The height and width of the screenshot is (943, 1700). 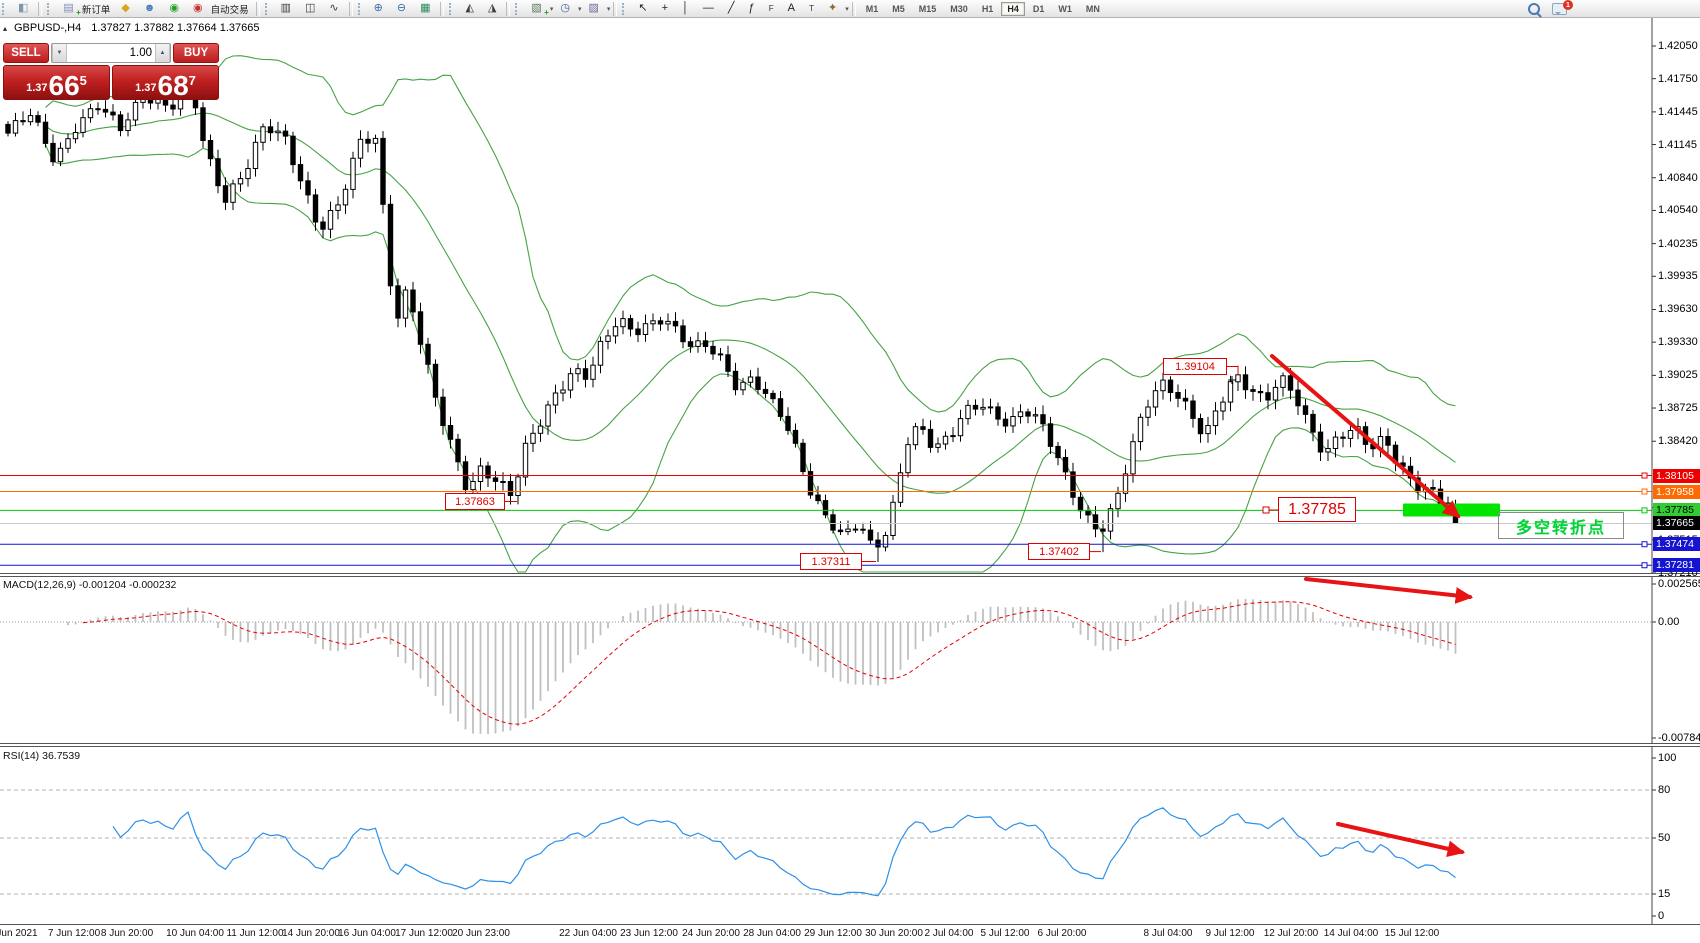 What do you see at coordinates (1059, 551) in the screenshot?
I see `price-annotation-1.37402: 1.37402` at bounding box center [1059, 551].